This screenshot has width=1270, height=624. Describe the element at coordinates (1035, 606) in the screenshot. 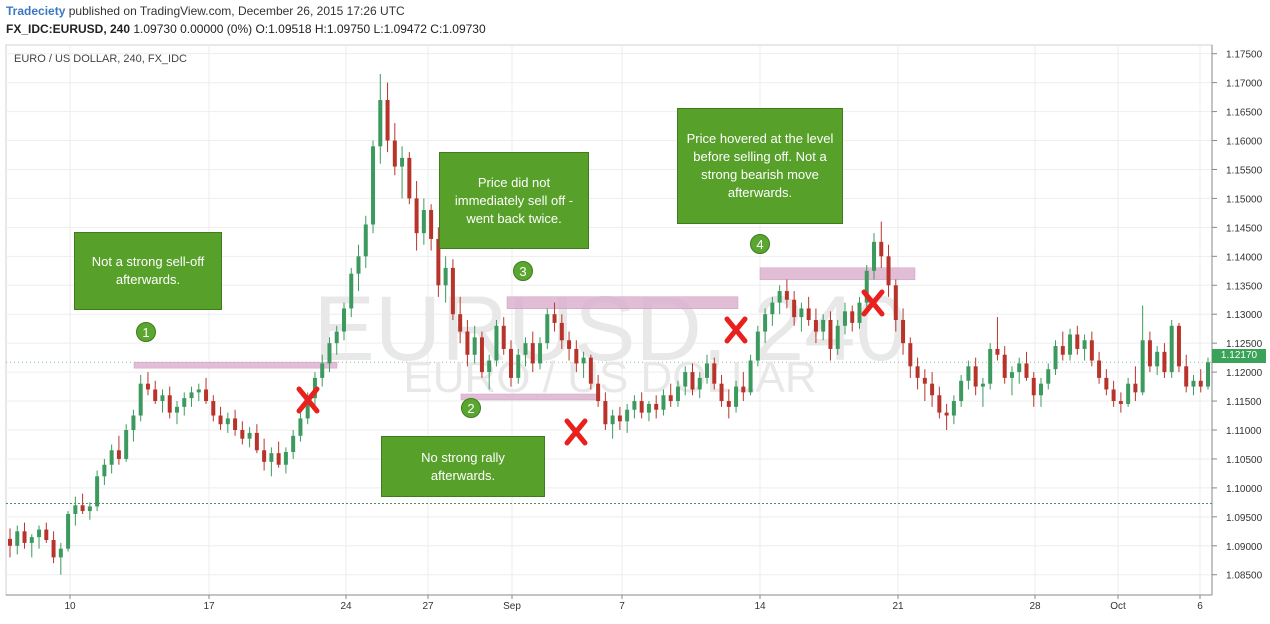

I see `x-tick-label: 28` at that location.